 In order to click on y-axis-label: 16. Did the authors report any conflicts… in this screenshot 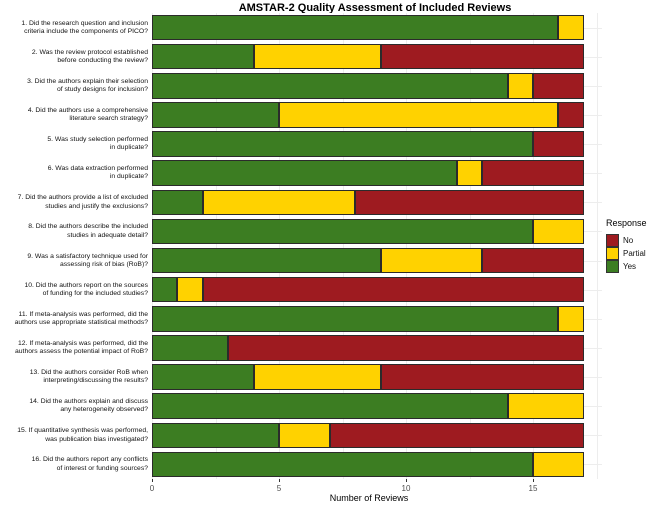, I will do `click(89, 464)`.